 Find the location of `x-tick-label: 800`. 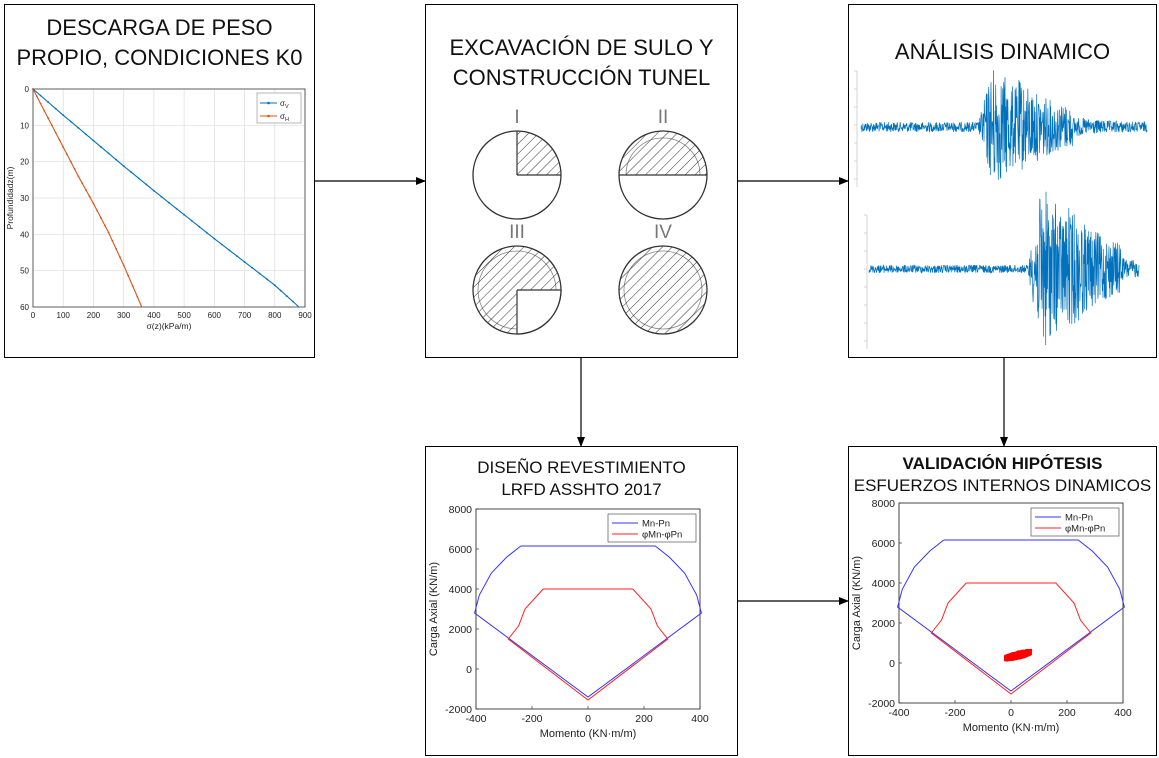

x-tick-label: 800 is located at coordinates (275, 315).